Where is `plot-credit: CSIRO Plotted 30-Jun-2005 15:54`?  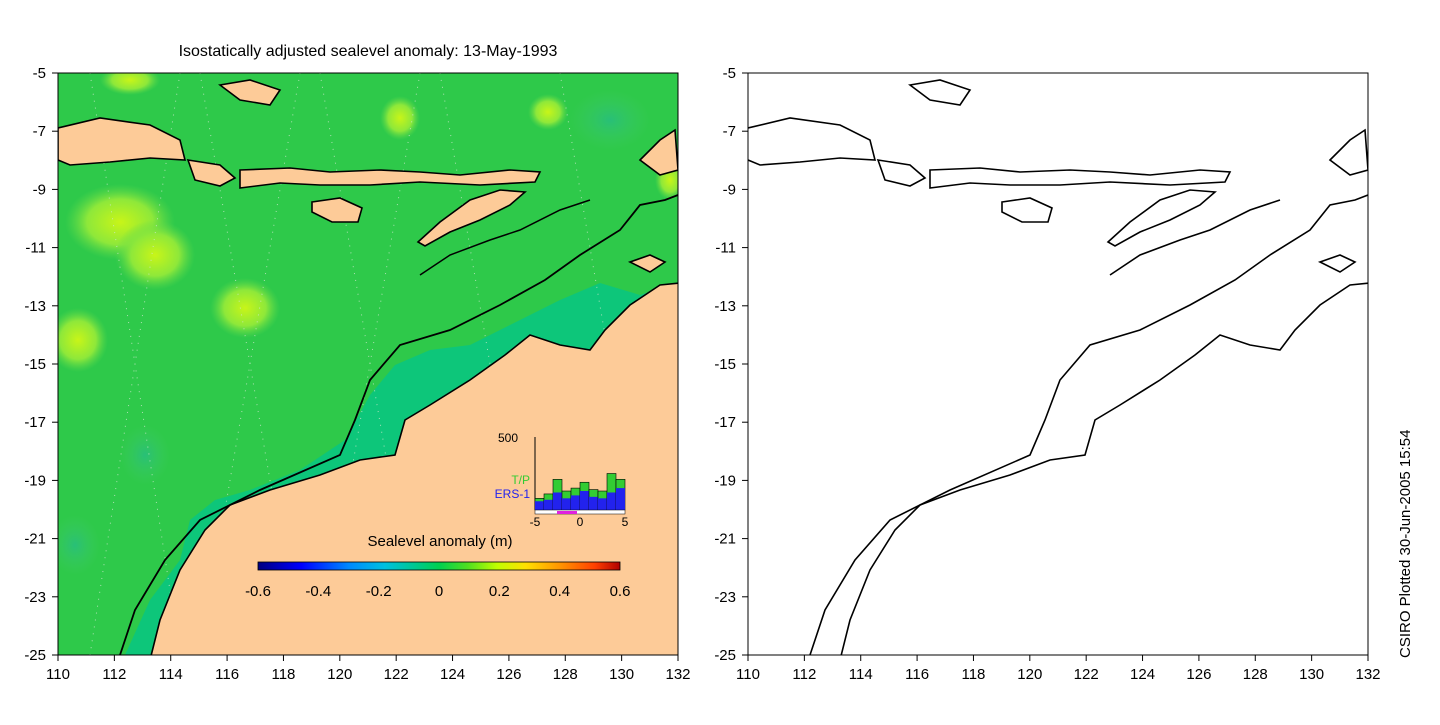
plot-credit: CSIRO Plotted 30-Jun-2005 15:54 is located at coordinates (1405, 544).